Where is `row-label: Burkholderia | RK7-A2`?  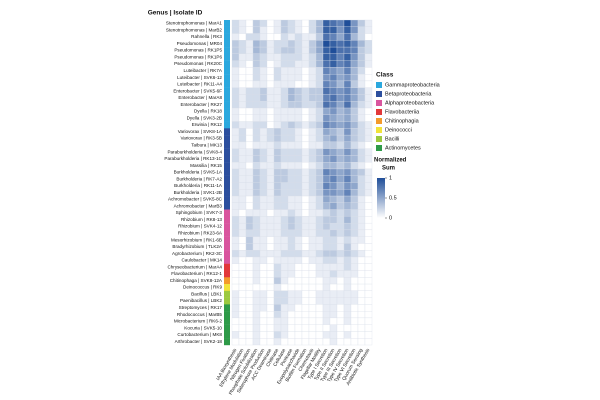 row-label: Burkholderia | RK7-A2 is located at coordinates (199, 178).